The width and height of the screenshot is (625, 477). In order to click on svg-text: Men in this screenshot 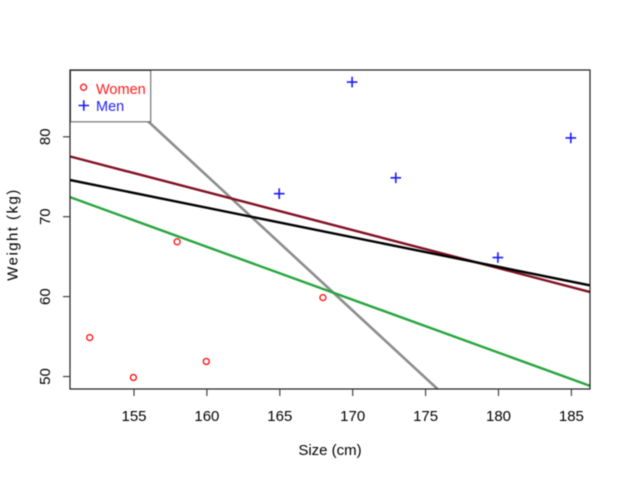, I will do `click(110, 107)`.